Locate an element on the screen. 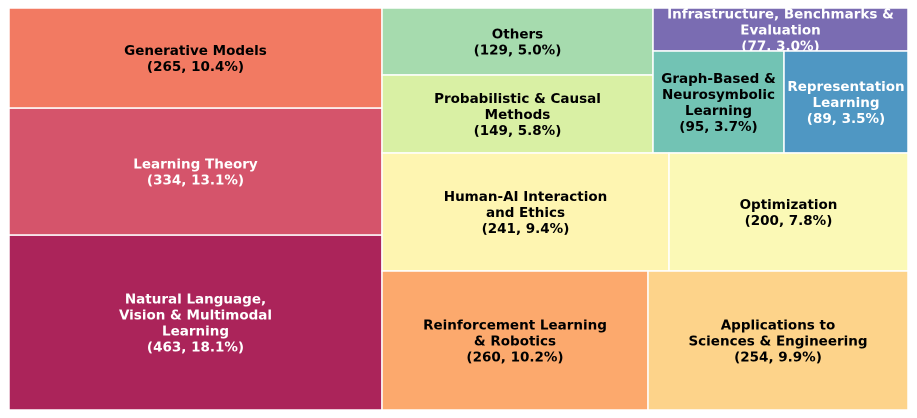 Image resolution: width=917 pixels, height=418 pixels. treemap-tile-infra is located at coordinates (780, 29).